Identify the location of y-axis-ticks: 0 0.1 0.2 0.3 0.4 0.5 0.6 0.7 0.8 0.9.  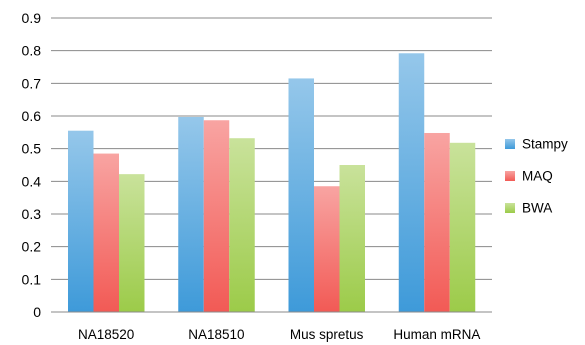
(32, 165).